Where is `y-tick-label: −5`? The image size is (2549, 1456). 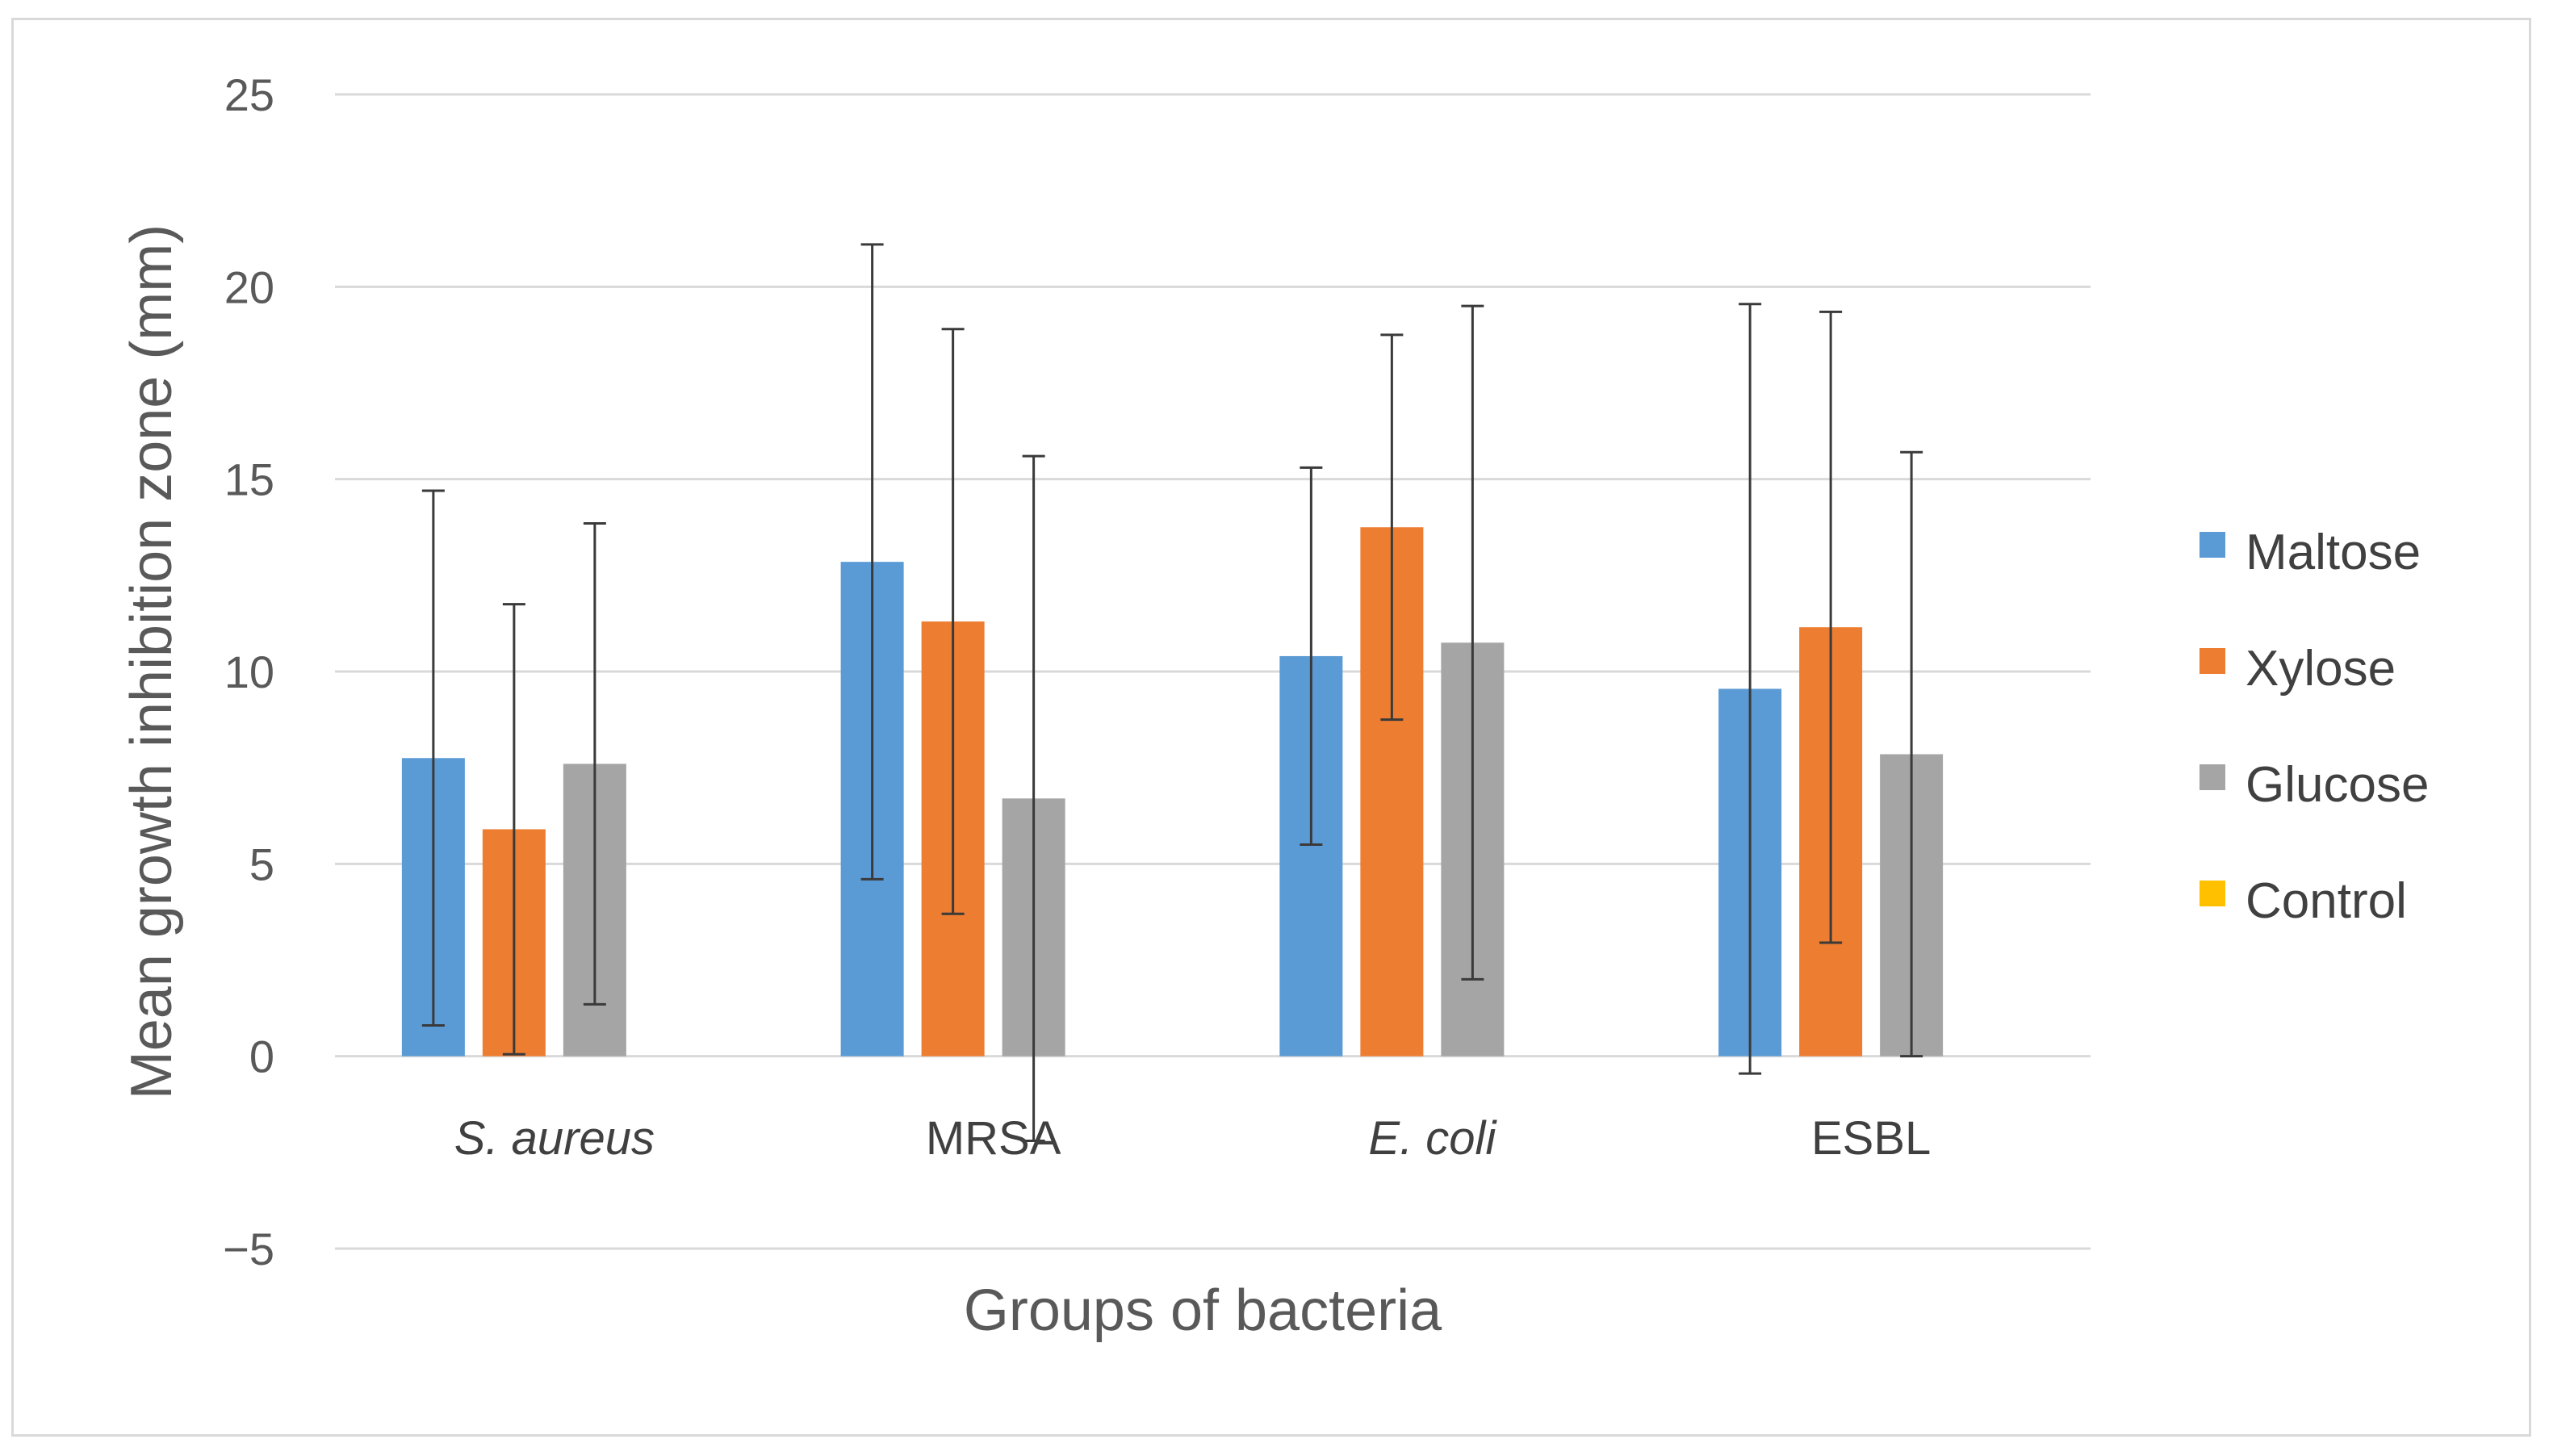 y-tick-label: −5 is located at coordinates (248, 1249).